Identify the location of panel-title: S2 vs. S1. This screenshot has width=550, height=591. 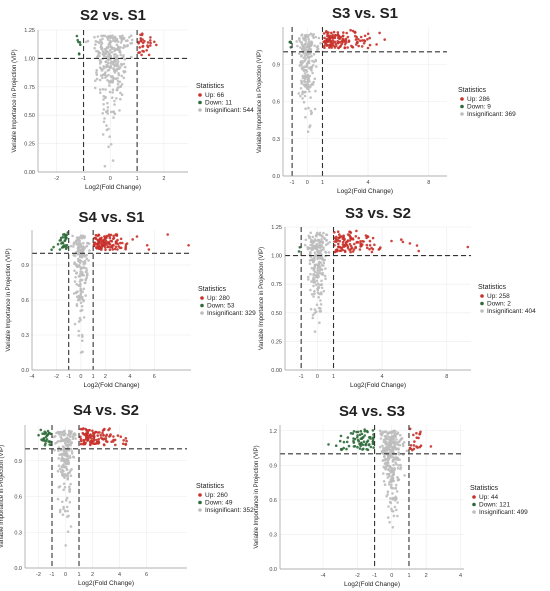
(113, 15).